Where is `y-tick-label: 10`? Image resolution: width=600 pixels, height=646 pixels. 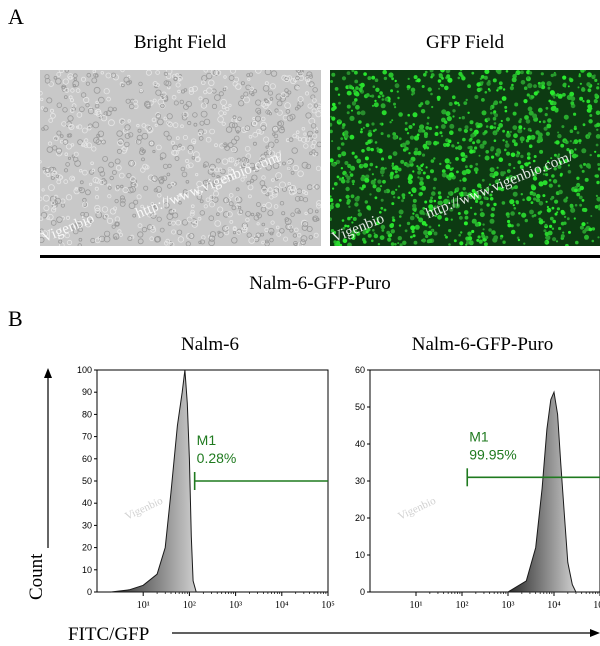 y-tick-label: 10 is located at coordinates (87, 570).